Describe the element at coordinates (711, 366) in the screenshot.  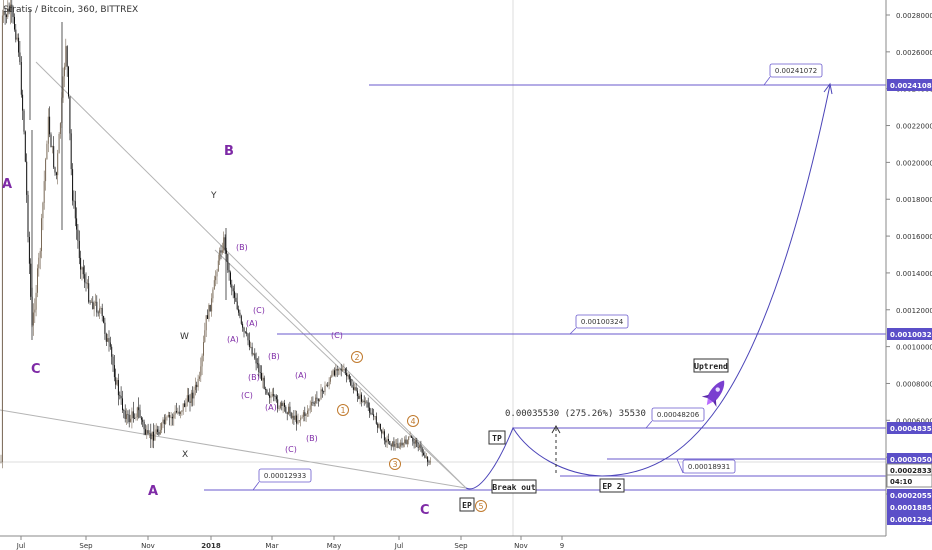
I see `svg-text: Uptrend` at that location.